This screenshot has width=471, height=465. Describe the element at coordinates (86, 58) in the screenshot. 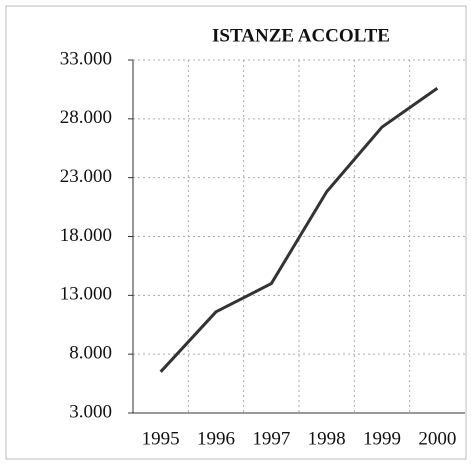

I see `y-tick-label: 33.000` at that location.